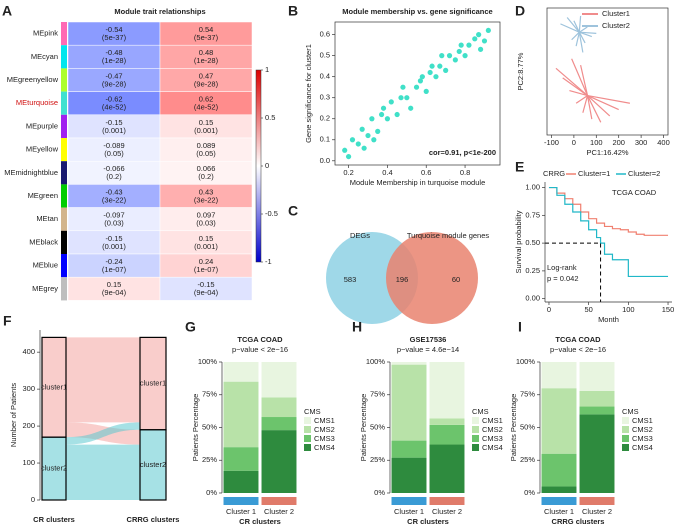 Image resolution: width=676 pixels, height=531 pixels. Describe the element at coordinates (448, 235) in the screenshot. I see `set-label: Turquoise module genes` at that location.